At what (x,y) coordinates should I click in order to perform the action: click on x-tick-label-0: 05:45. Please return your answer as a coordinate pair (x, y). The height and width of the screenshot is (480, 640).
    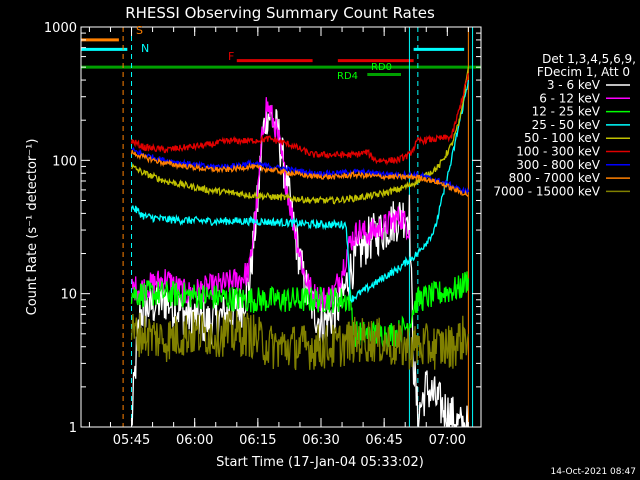
    Looking at the image, I should click on (131, 440).